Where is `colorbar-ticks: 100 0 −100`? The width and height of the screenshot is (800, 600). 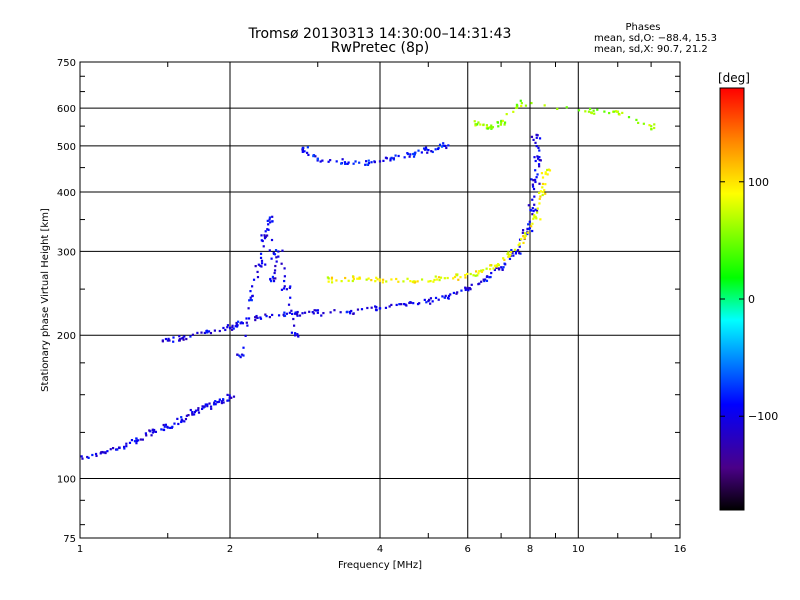 colorbar-ticks: 100 0 −100 is located at coordinates (749, 299).